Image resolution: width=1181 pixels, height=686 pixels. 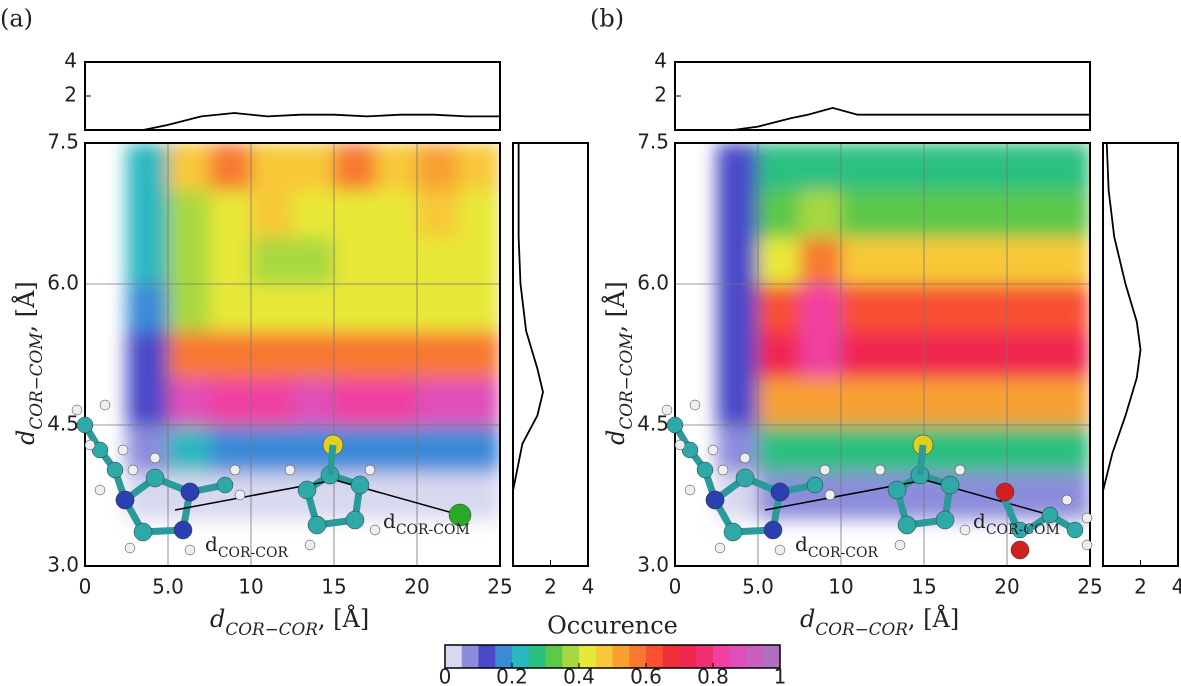 What do you see at coordinates (253, 553) in the screenshot?
I see `annotation-sub: COR-COR` at bounding box center [253, 553].